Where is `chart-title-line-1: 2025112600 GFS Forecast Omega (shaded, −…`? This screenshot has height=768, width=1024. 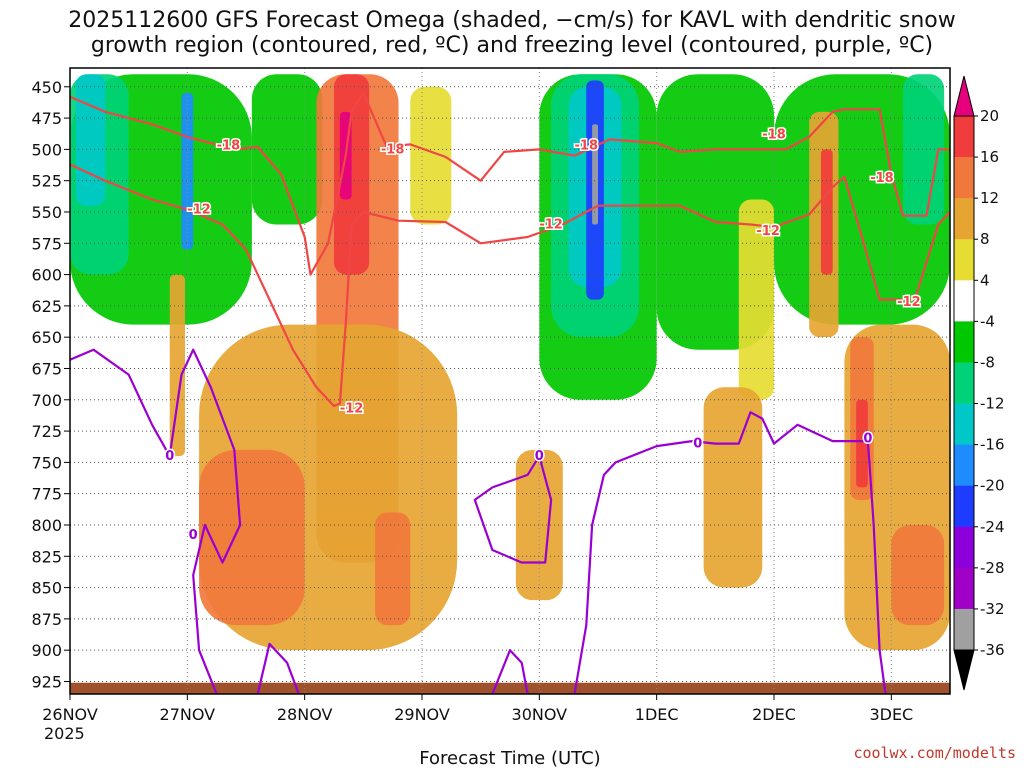
chart-title-line-1: 2025112600 GFS Forecast Omega (shaded, −… is located at coordinates (512, 20).